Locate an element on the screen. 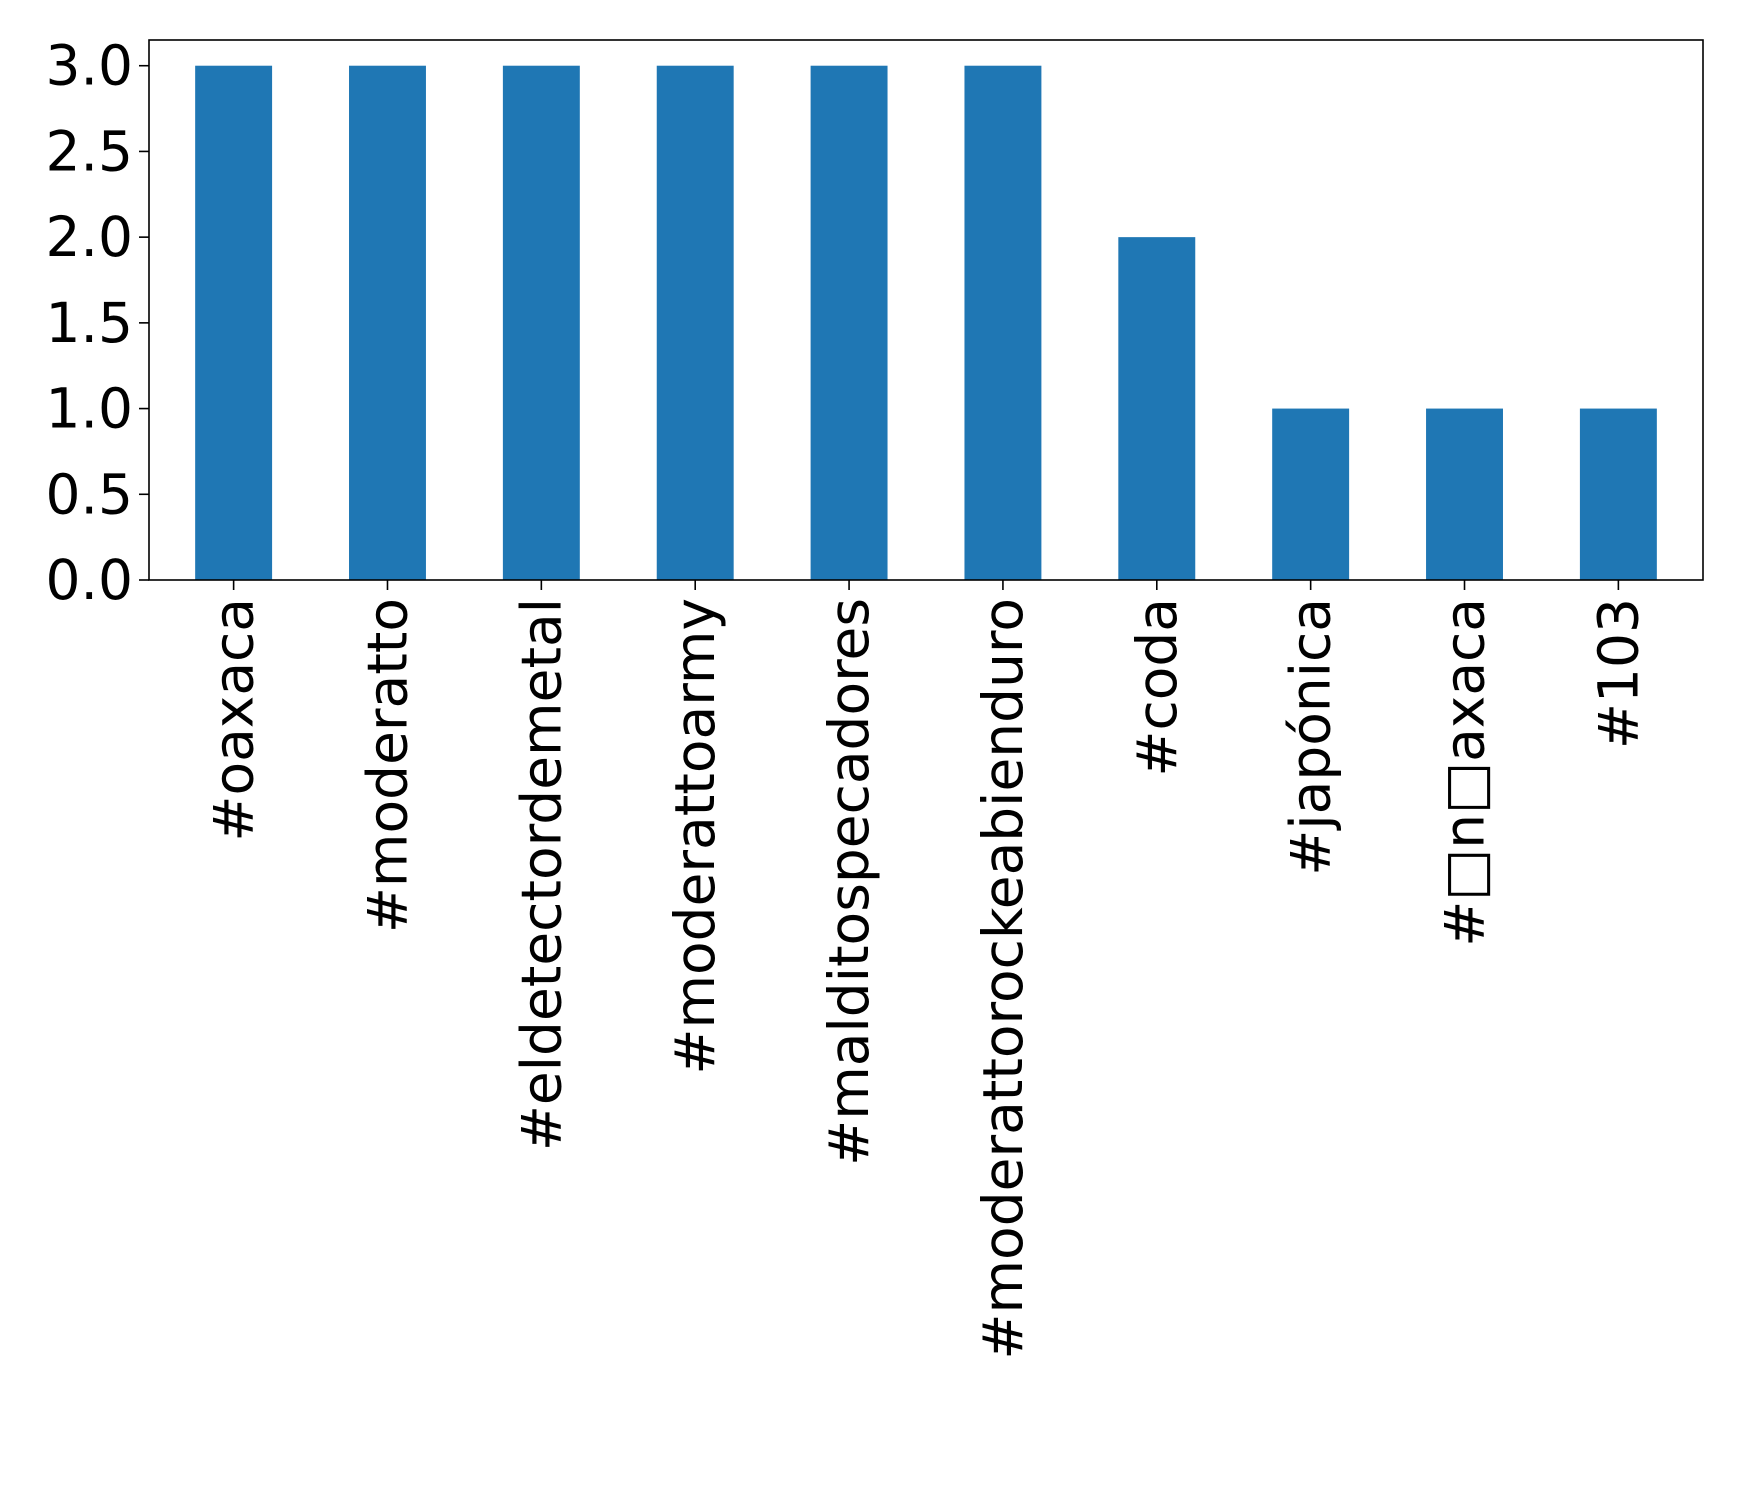 The height and width of the screenshot is (1493, 1739). x-tick-label-2: #eldetectordemetal is located at coordinates (541, 874).